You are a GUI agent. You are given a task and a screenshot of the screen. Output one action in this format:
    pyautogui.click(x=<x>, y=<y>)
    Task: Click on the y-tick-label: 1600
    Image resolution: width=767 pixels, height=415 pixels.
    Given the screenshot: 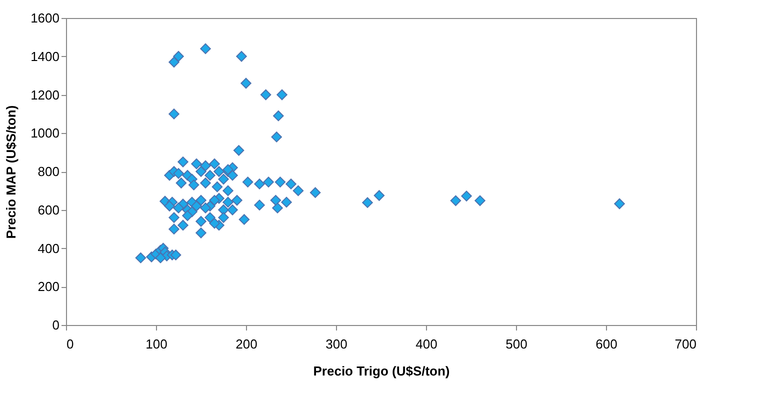 What is the action you would take?
    pyautogui.click(x=45, y=18)
    